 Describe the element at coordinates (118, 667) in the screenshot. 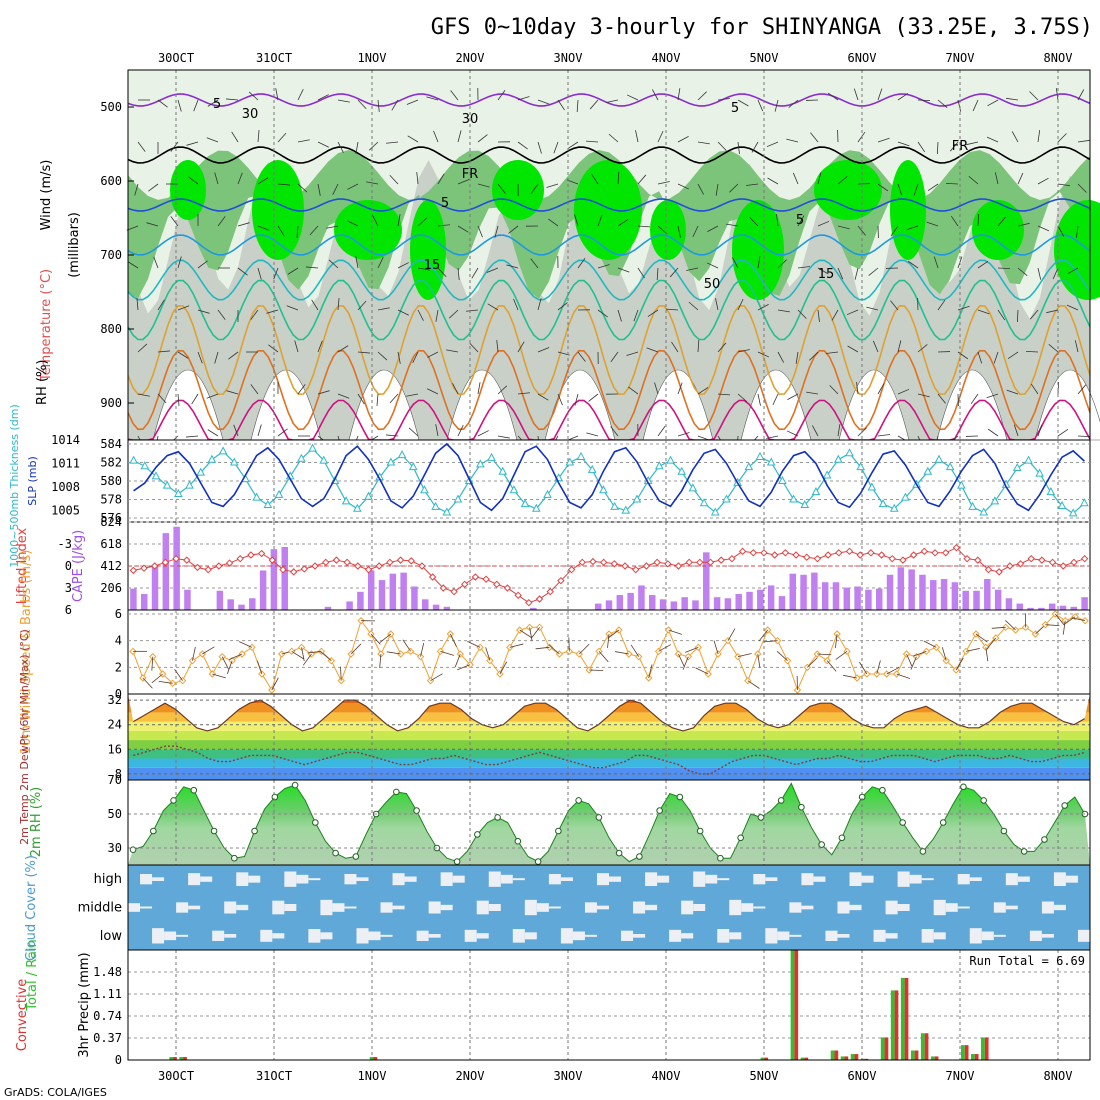

I see `wind-tick-label: 2` at that location.